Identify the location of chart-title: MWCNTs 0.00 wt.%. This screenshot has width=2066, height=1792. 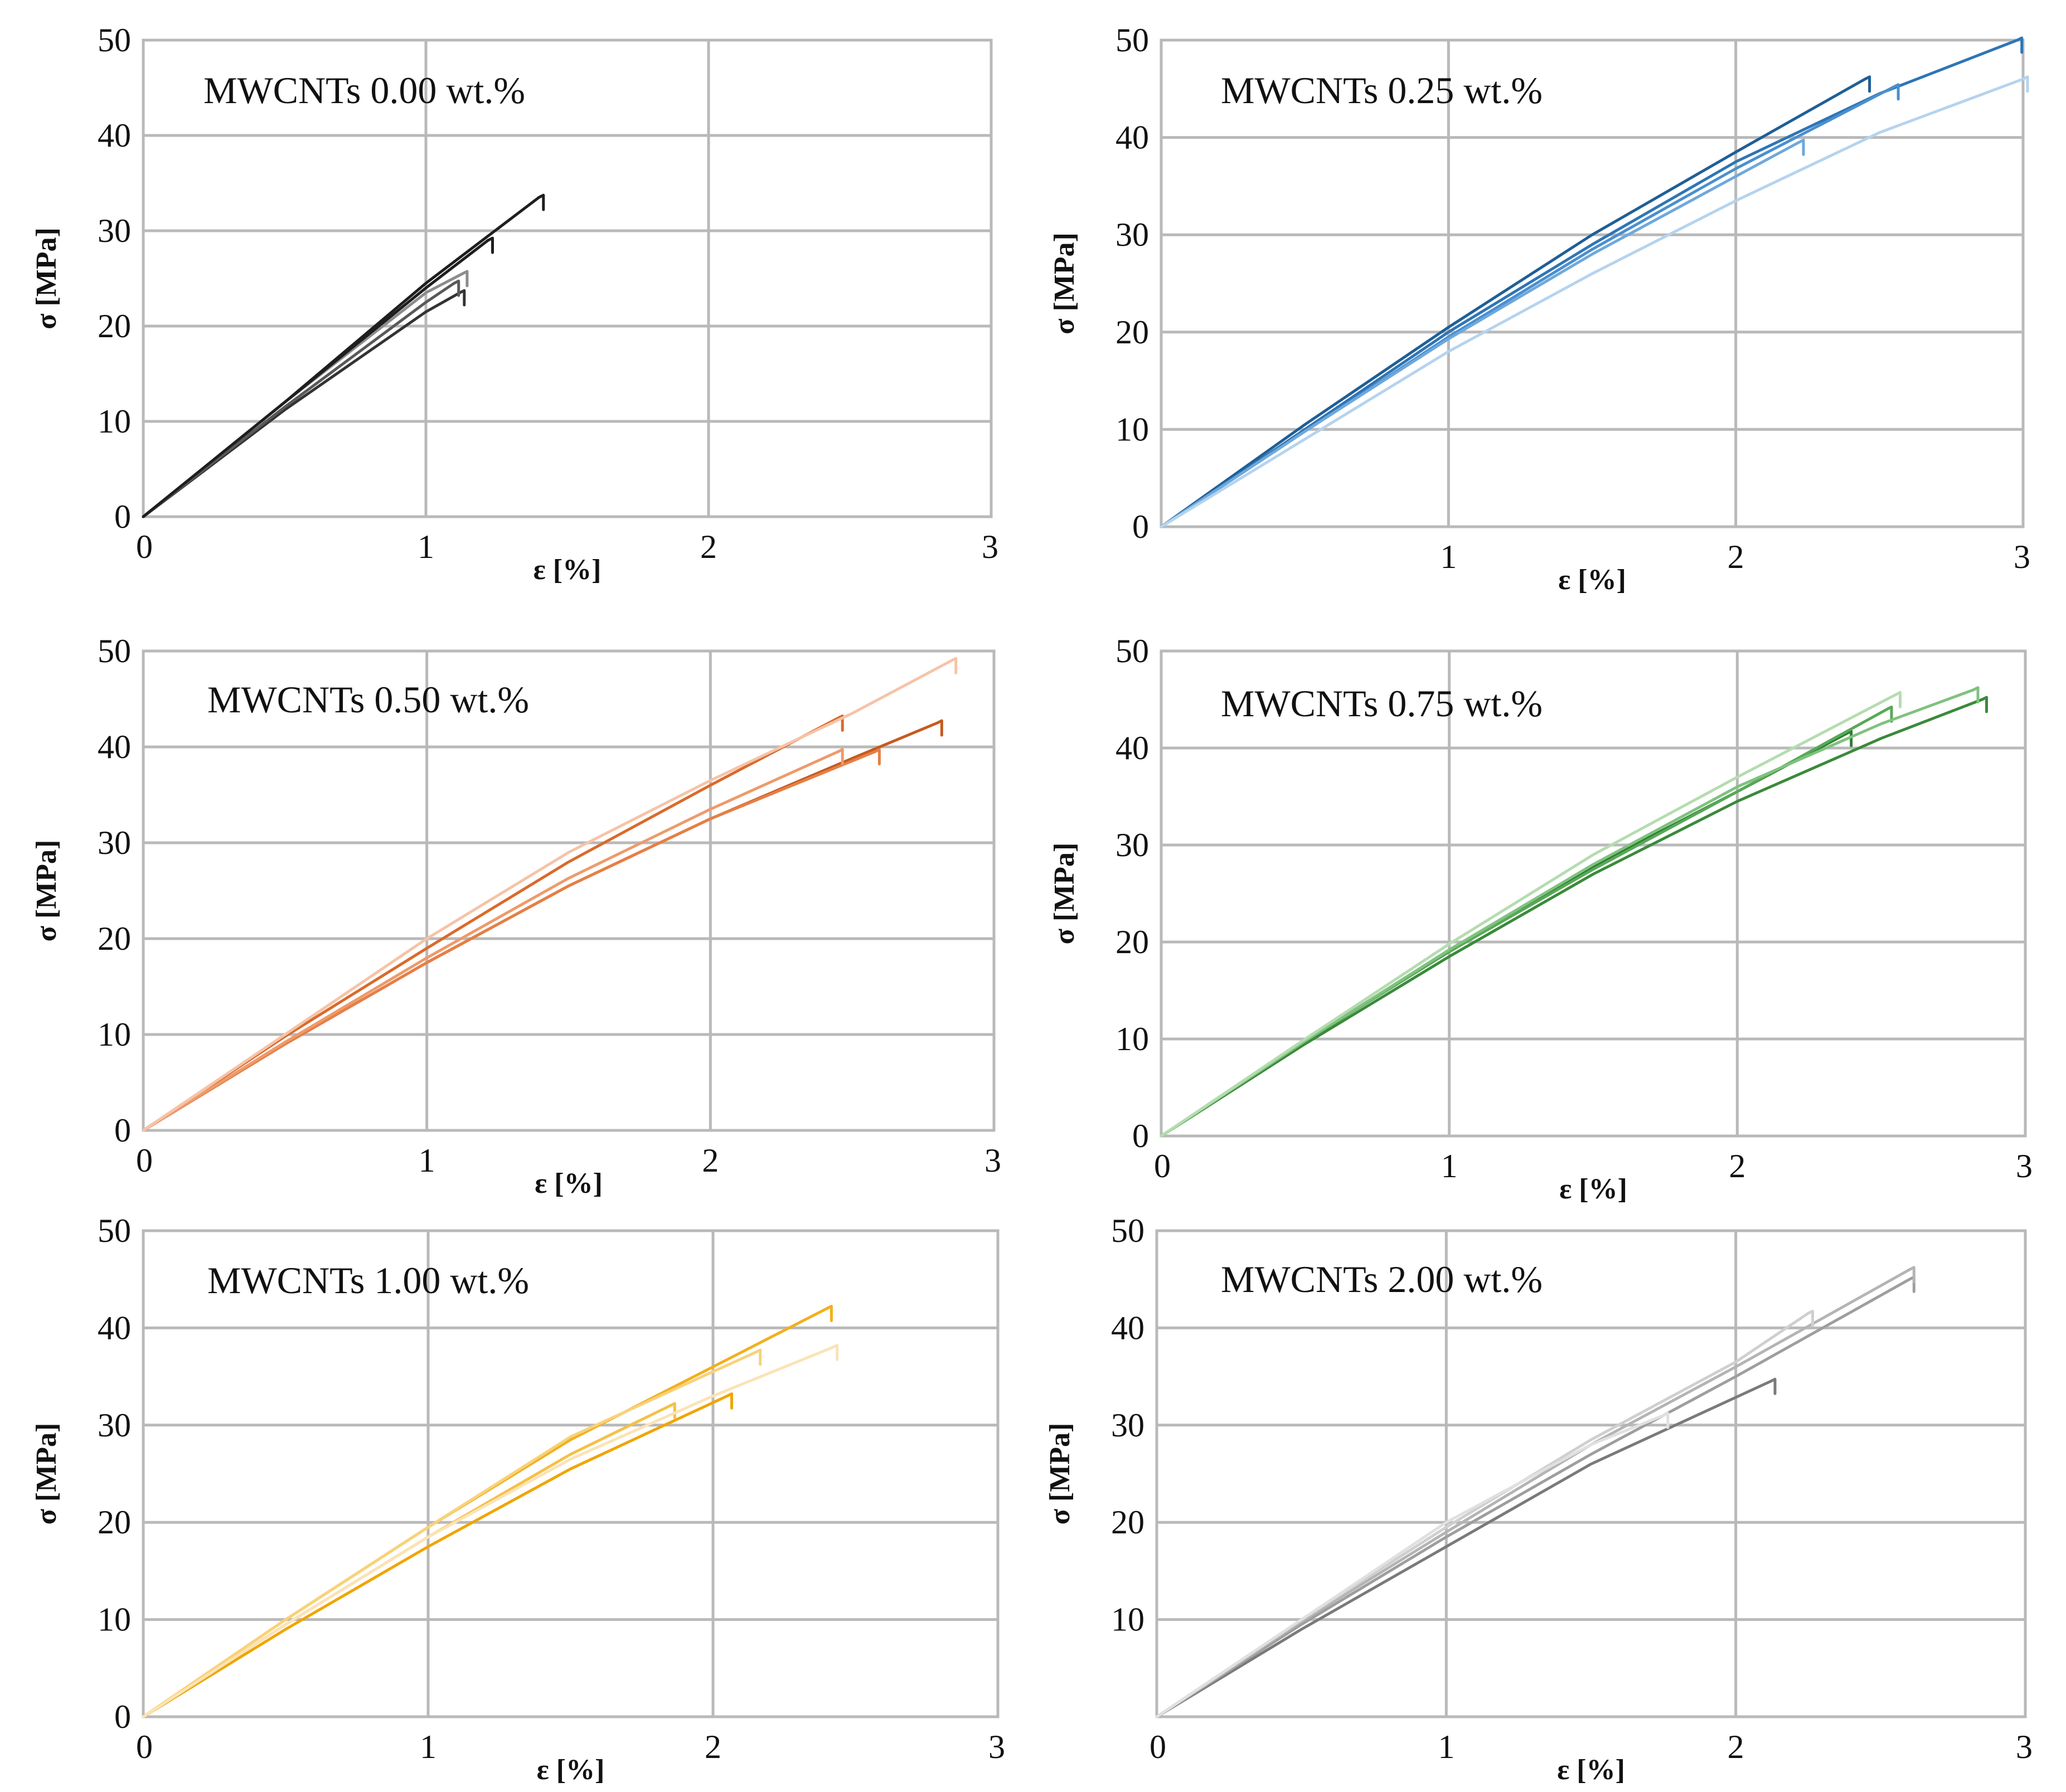
(364, 90).